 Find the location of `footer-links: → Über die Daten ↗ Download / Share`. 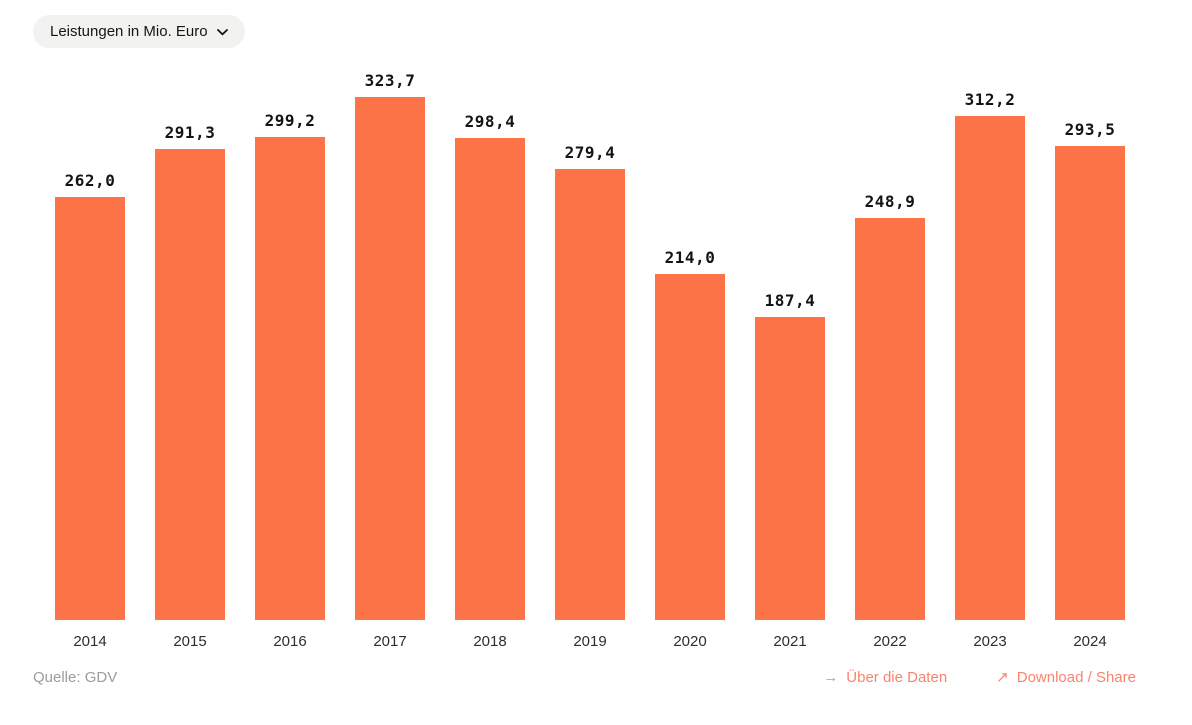

footer-links: → Über die Daten ↗ Download / Share is located at coordinates (979, 677).